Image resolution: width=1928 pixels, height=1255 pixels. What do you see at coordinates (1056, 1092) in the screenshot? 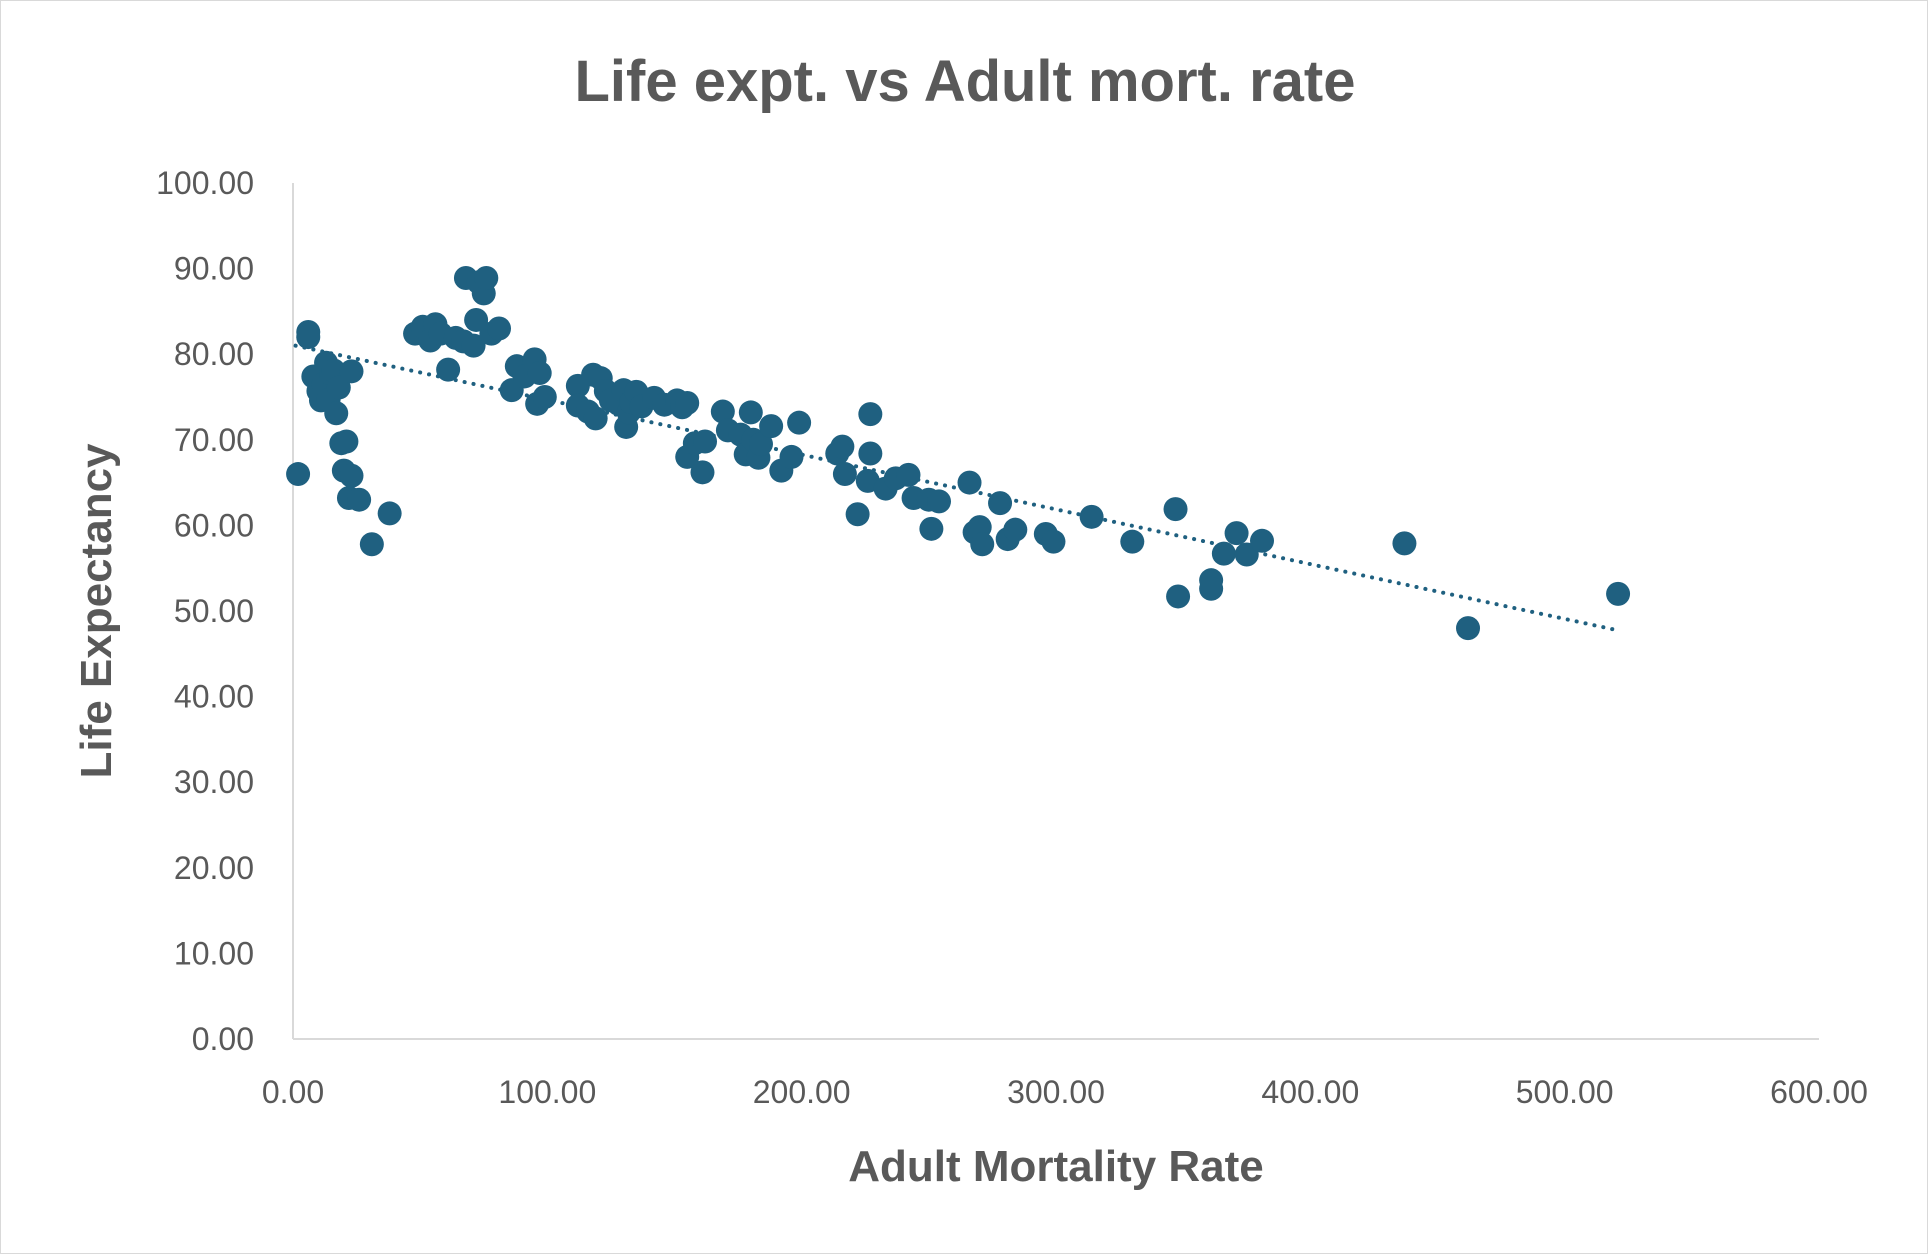
I see `x-tick-label: 300.00` at bounding box center [1056, 1092].